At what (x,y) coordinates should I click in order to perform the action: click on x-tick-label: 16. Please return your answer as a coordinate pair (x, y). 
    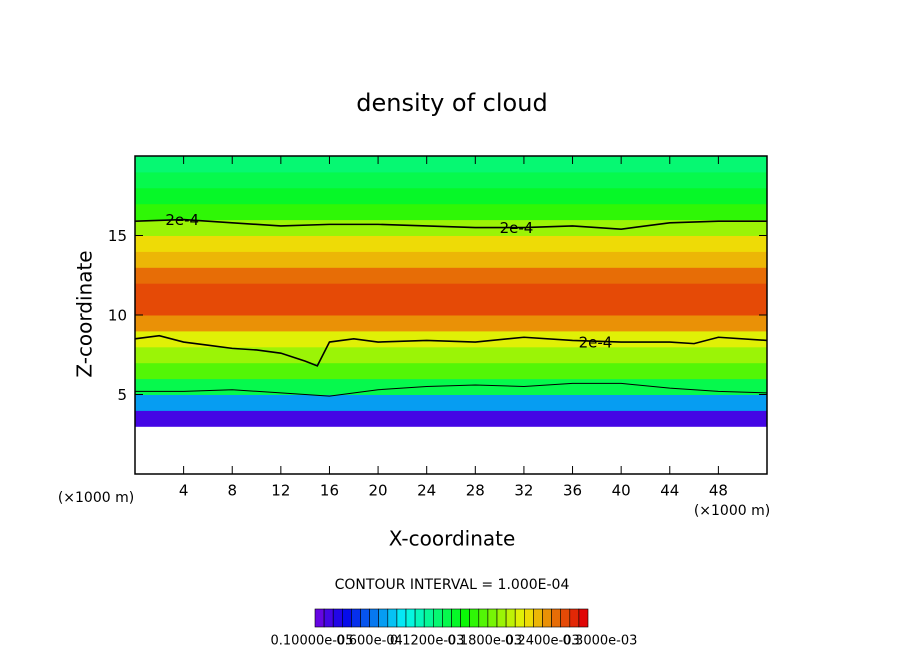
    Looking at the image, I should click on (329, 491).